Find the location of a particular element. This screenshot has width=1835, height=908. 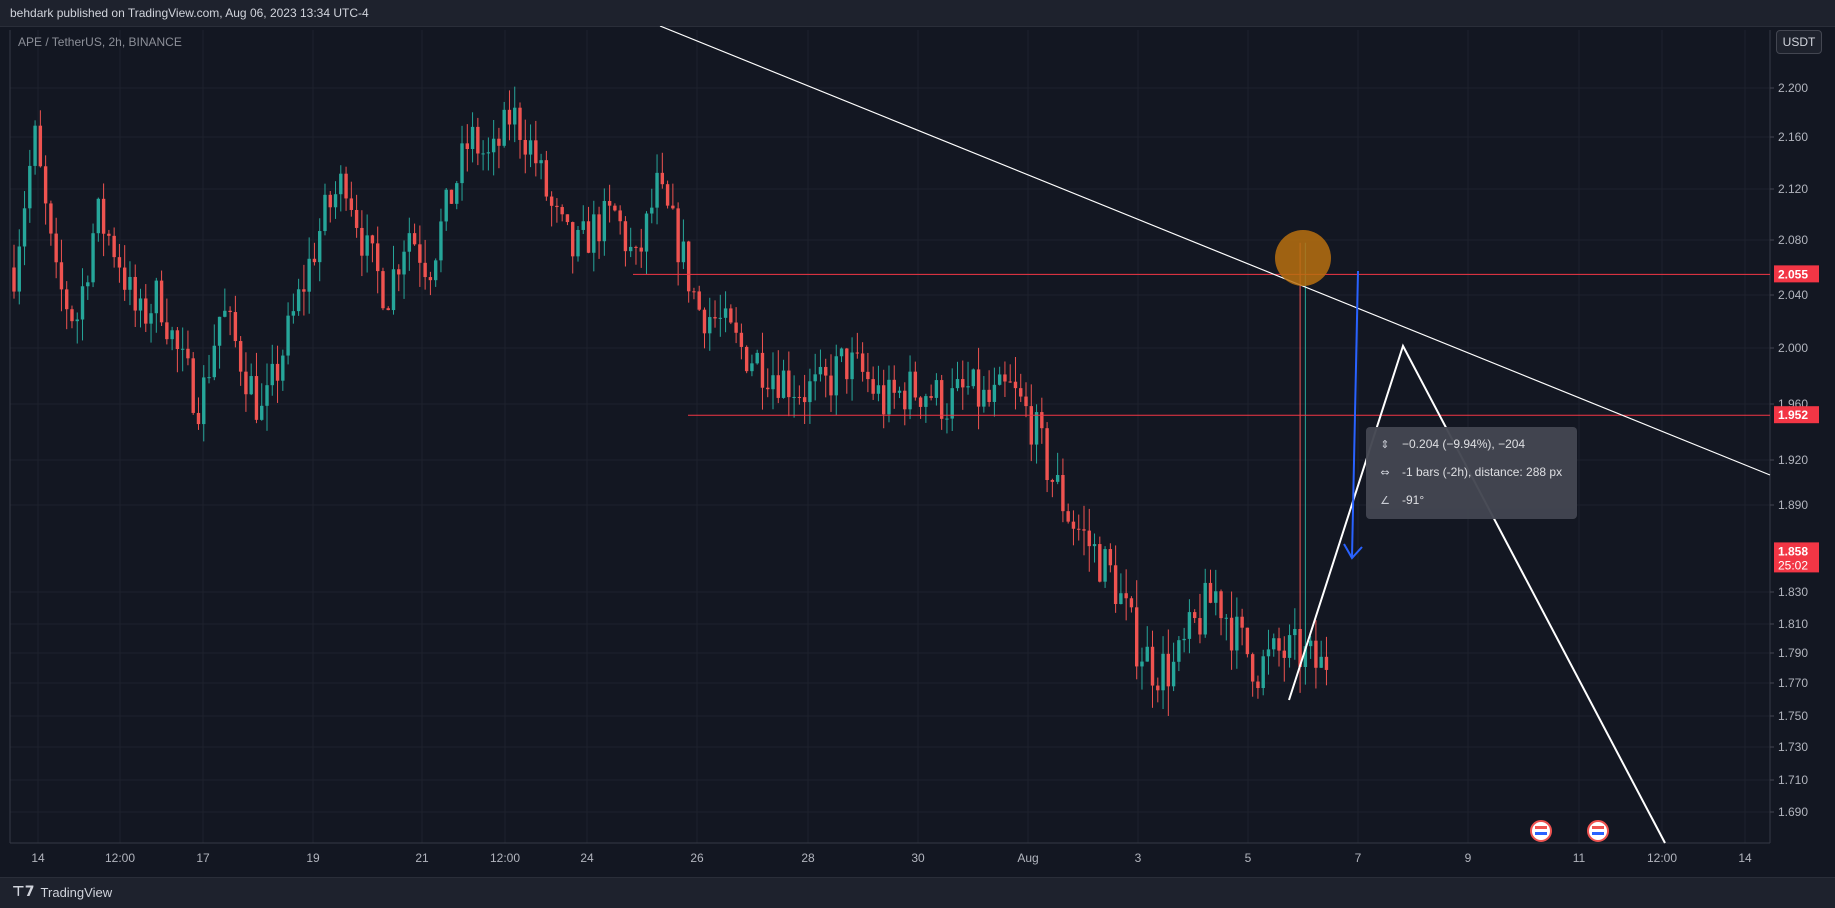

price-change-row: ⇕ −0.204 (−9.94%), −204 is located at coordinates (1451, 444).